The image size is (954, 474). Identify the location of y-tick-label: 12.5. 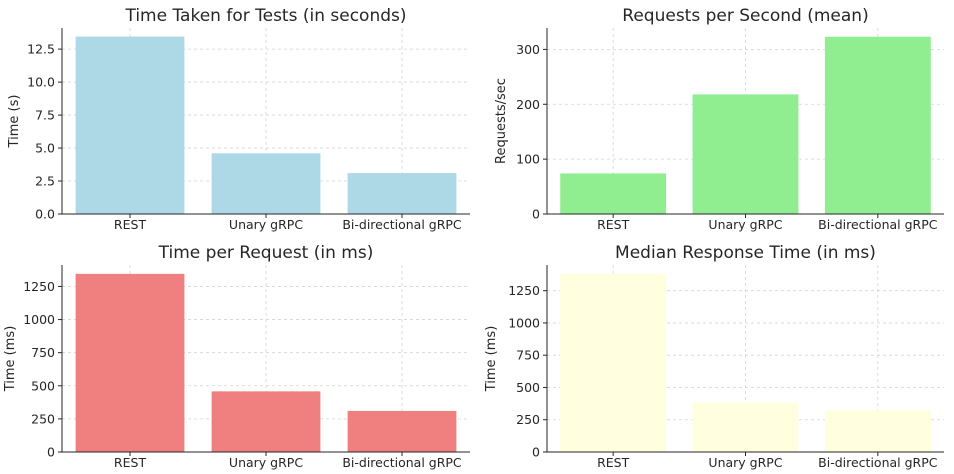
(41, 49).